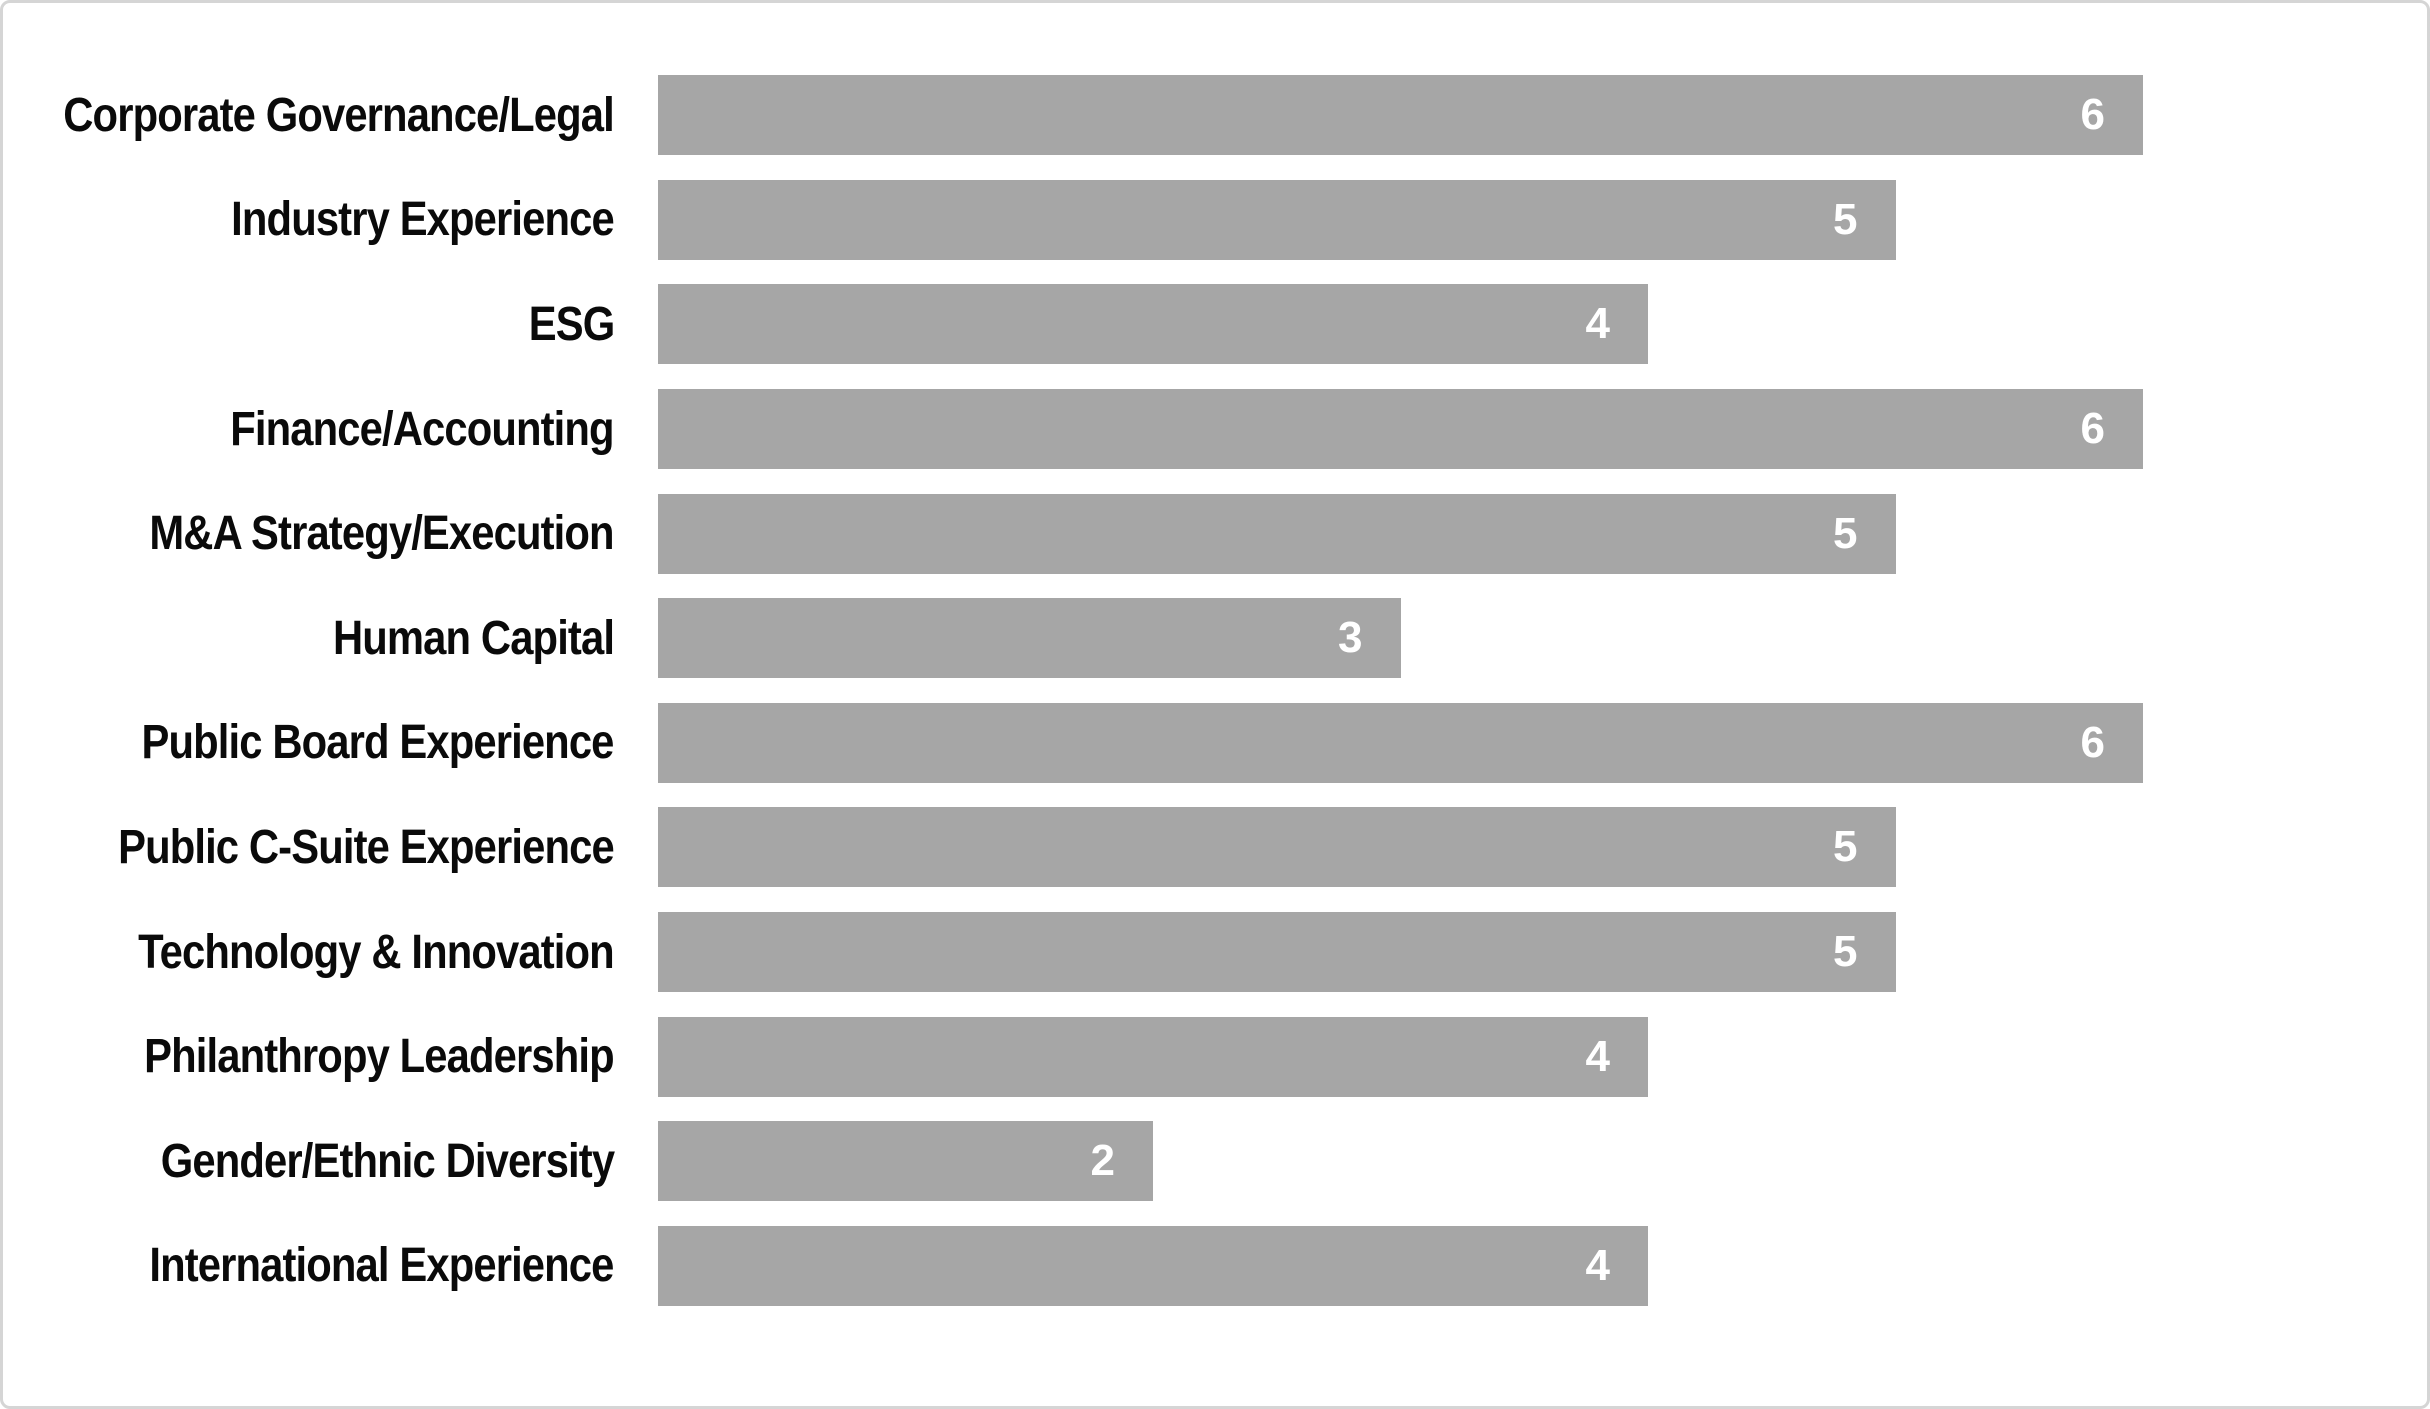 The width and height of the screenshot is (2430, 1409). Describe the element at coordinates (571, 324) in the screenshot. I see `category-label: ESG` at that location.